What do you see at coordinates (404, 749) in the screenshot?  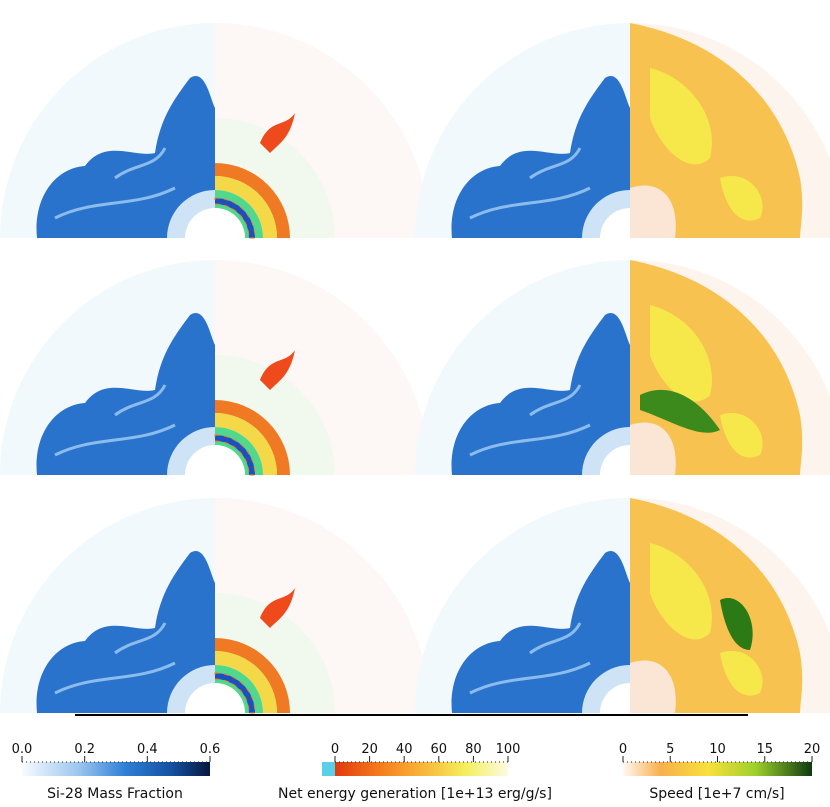 I see `tick-label: 40` at bounding box center [404, 749].